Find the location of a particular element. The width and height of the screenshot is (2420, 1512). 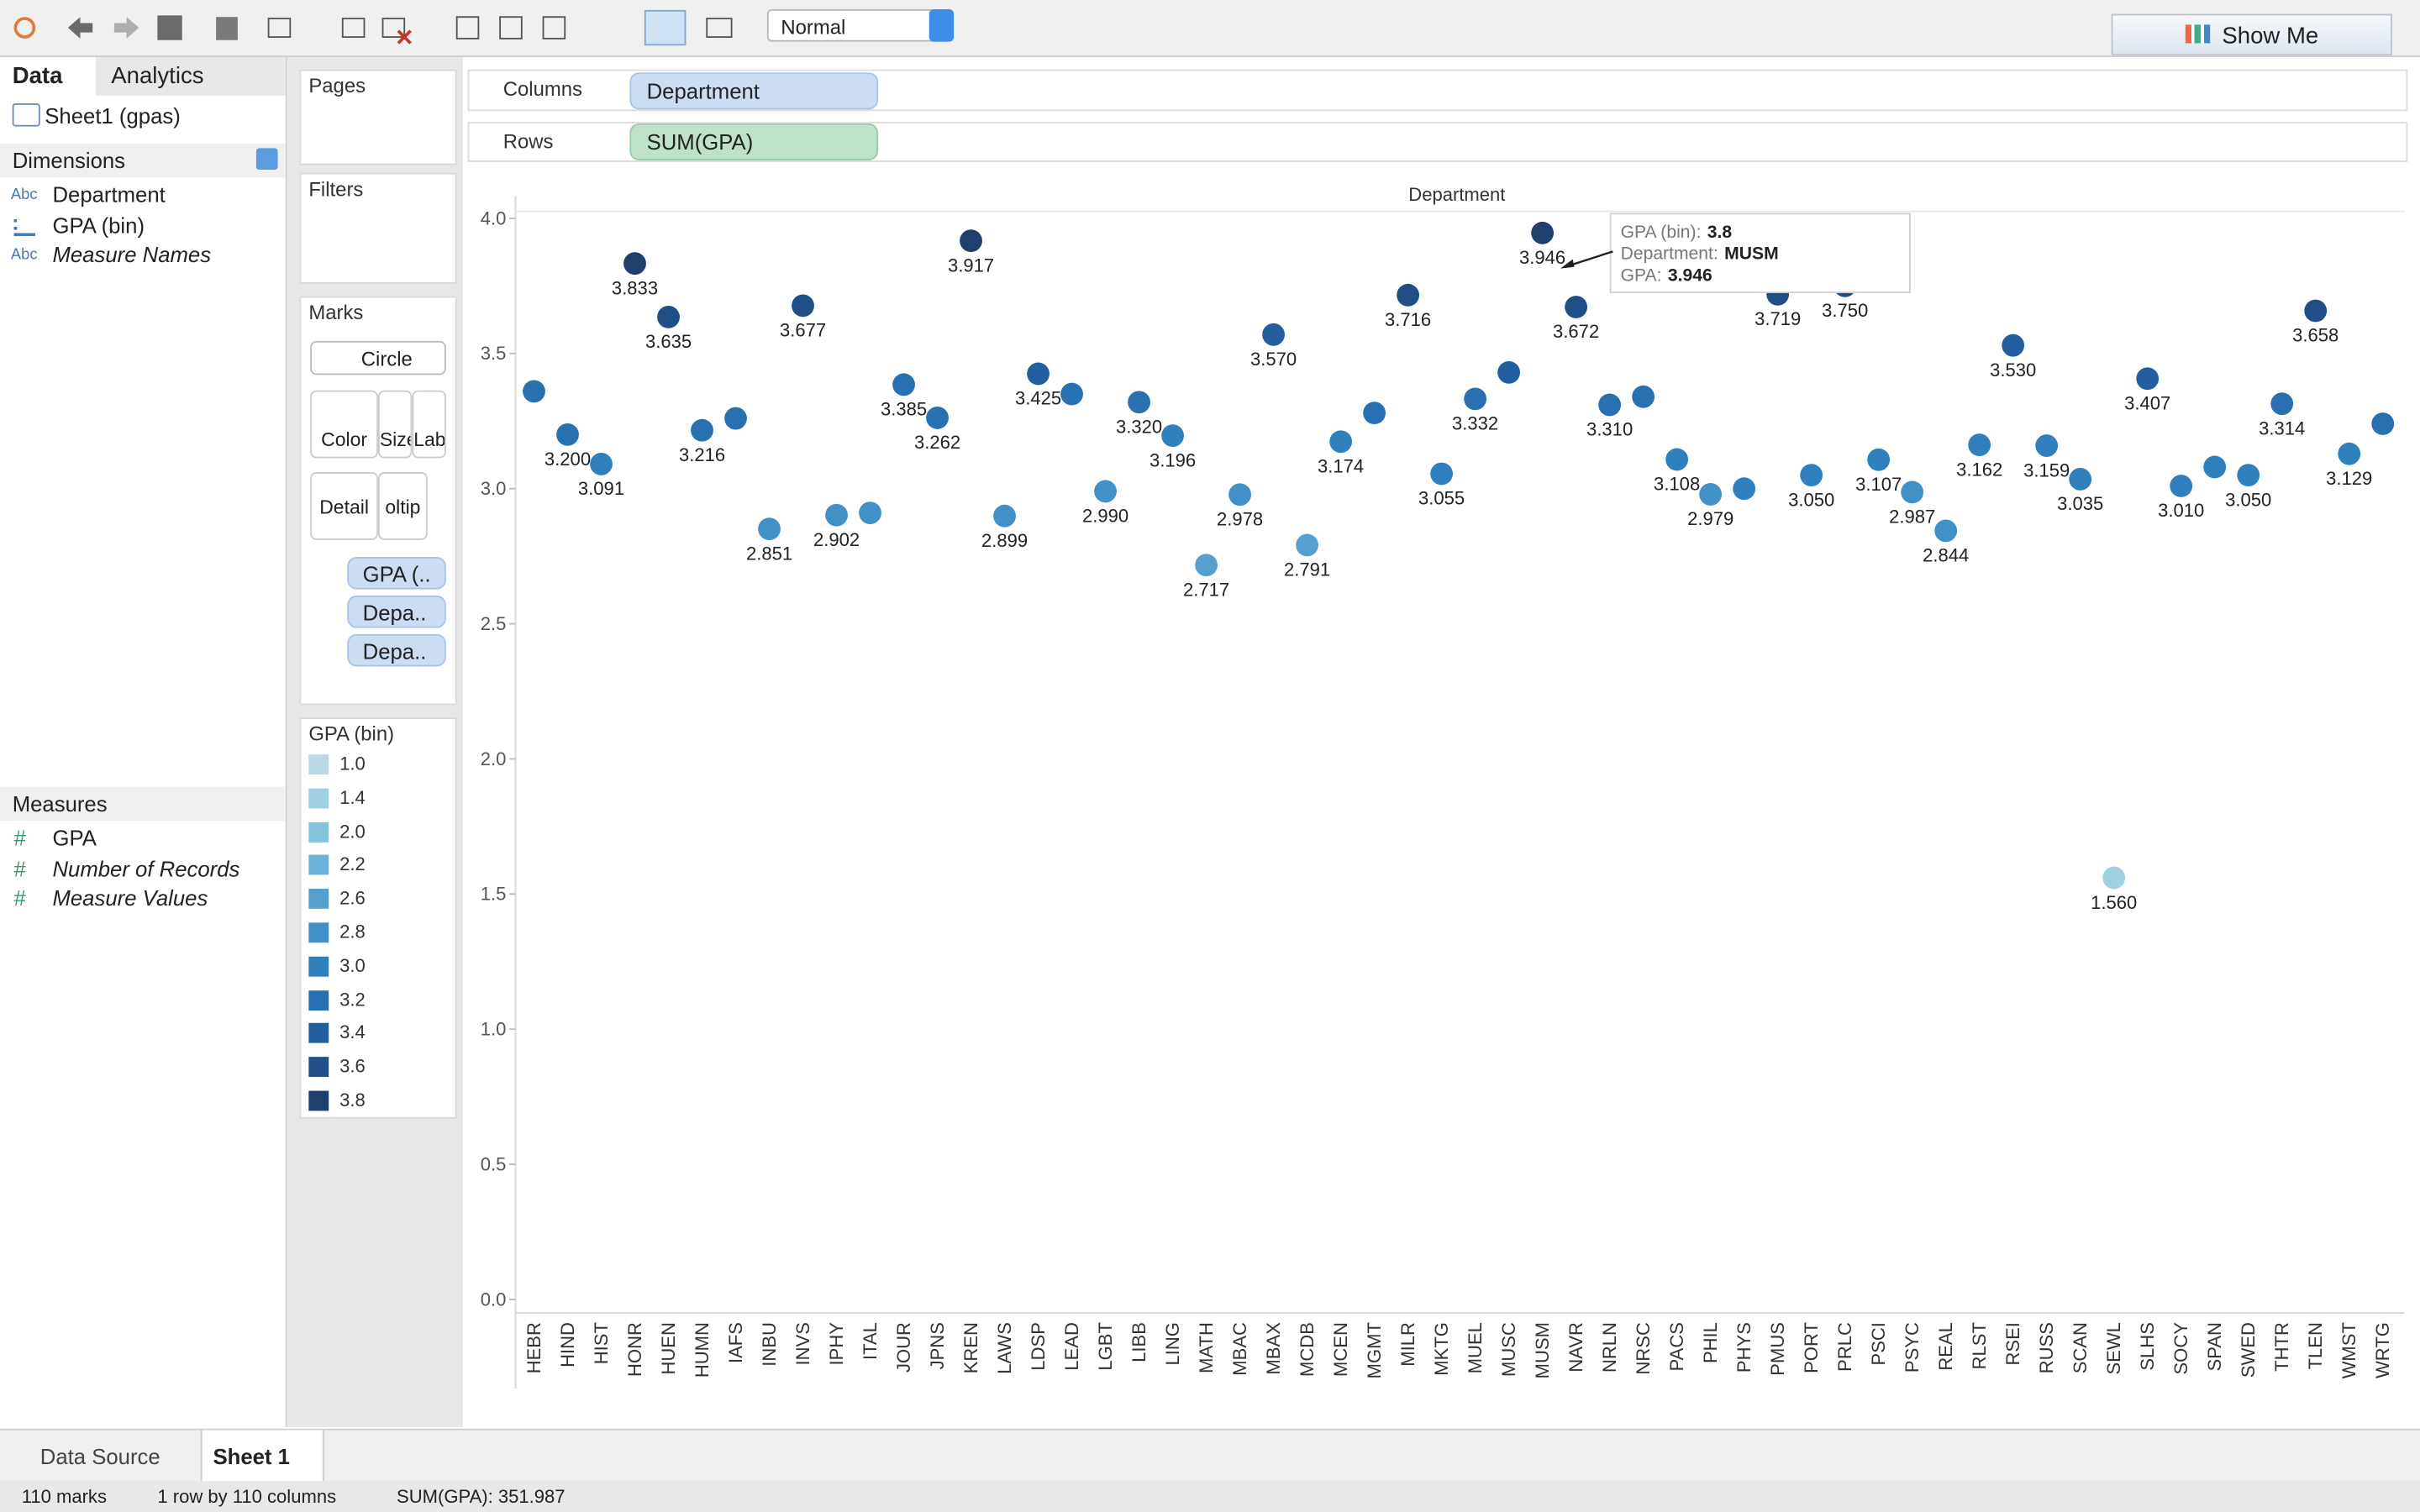

analytics-tab-bg is located at coordinates (191, 76).